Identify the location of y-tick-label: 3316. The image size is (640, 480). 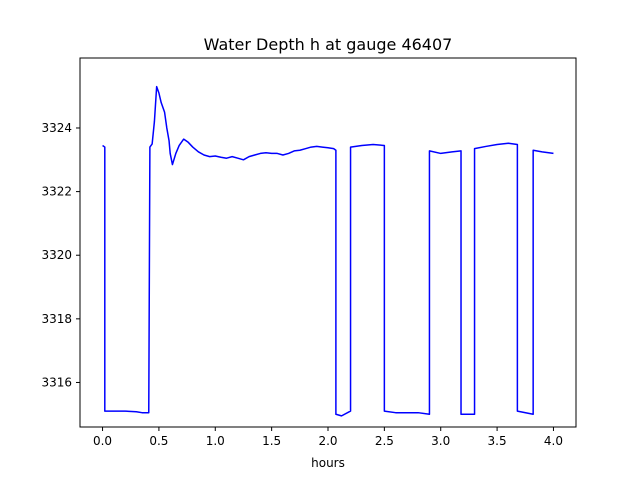
(56, 382).